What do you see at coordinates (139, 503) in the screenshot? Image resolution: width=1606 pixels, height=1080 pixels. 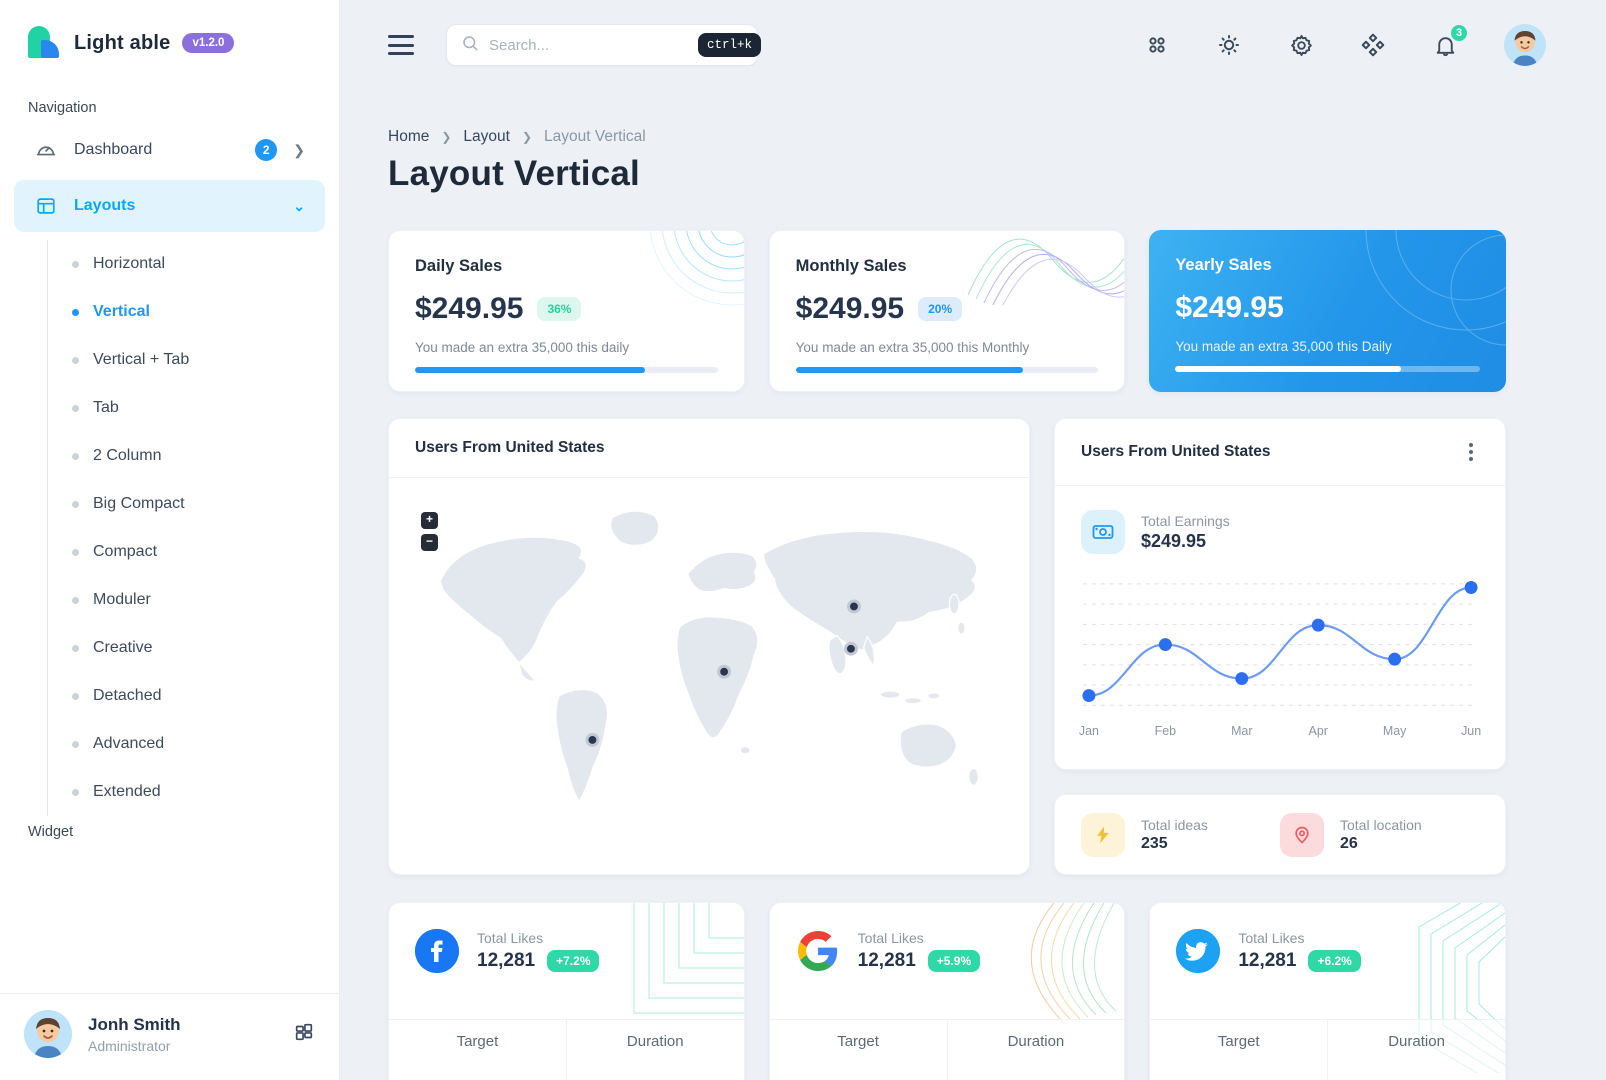 I see `submenu-label: Big Compact` at bounding box center [139, 503].